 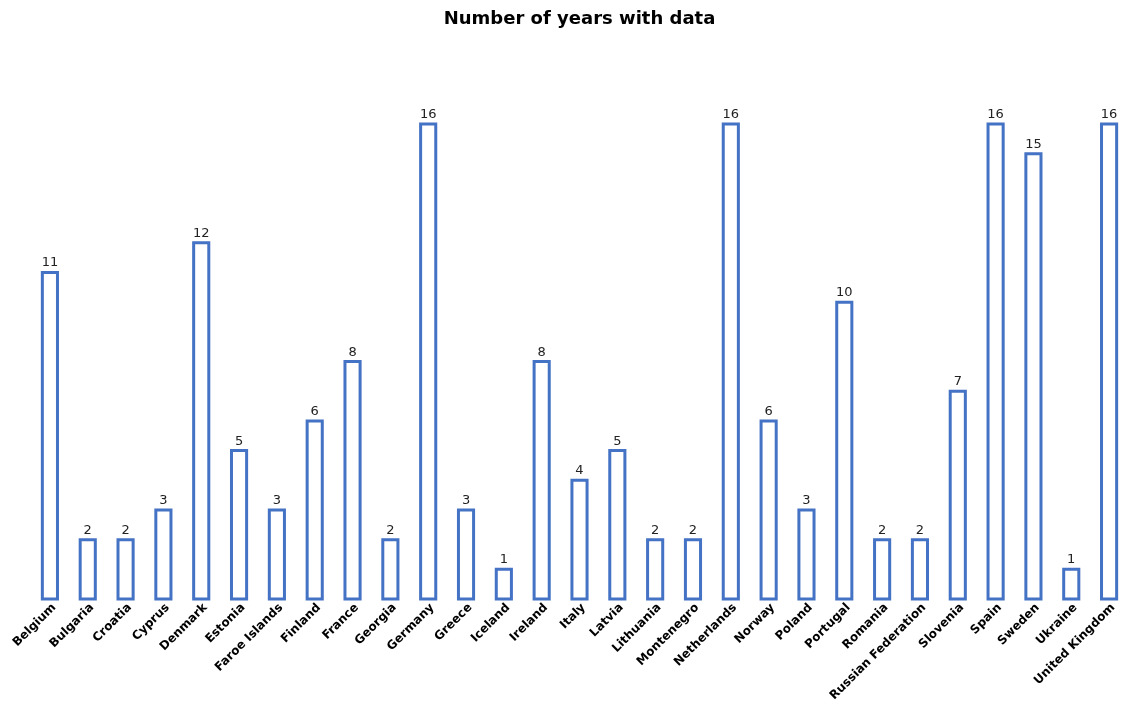 What do you see at coordinates (201, 232) in the screenshot?
I see `data-label: 12` at bounding box center [201, 232].